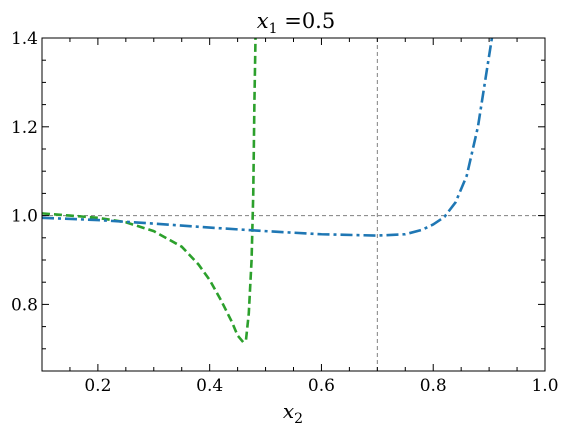  Describe the element at coordinates (544, 386) in the screenshot. I see `x-tick-label: 1.0` at that location.